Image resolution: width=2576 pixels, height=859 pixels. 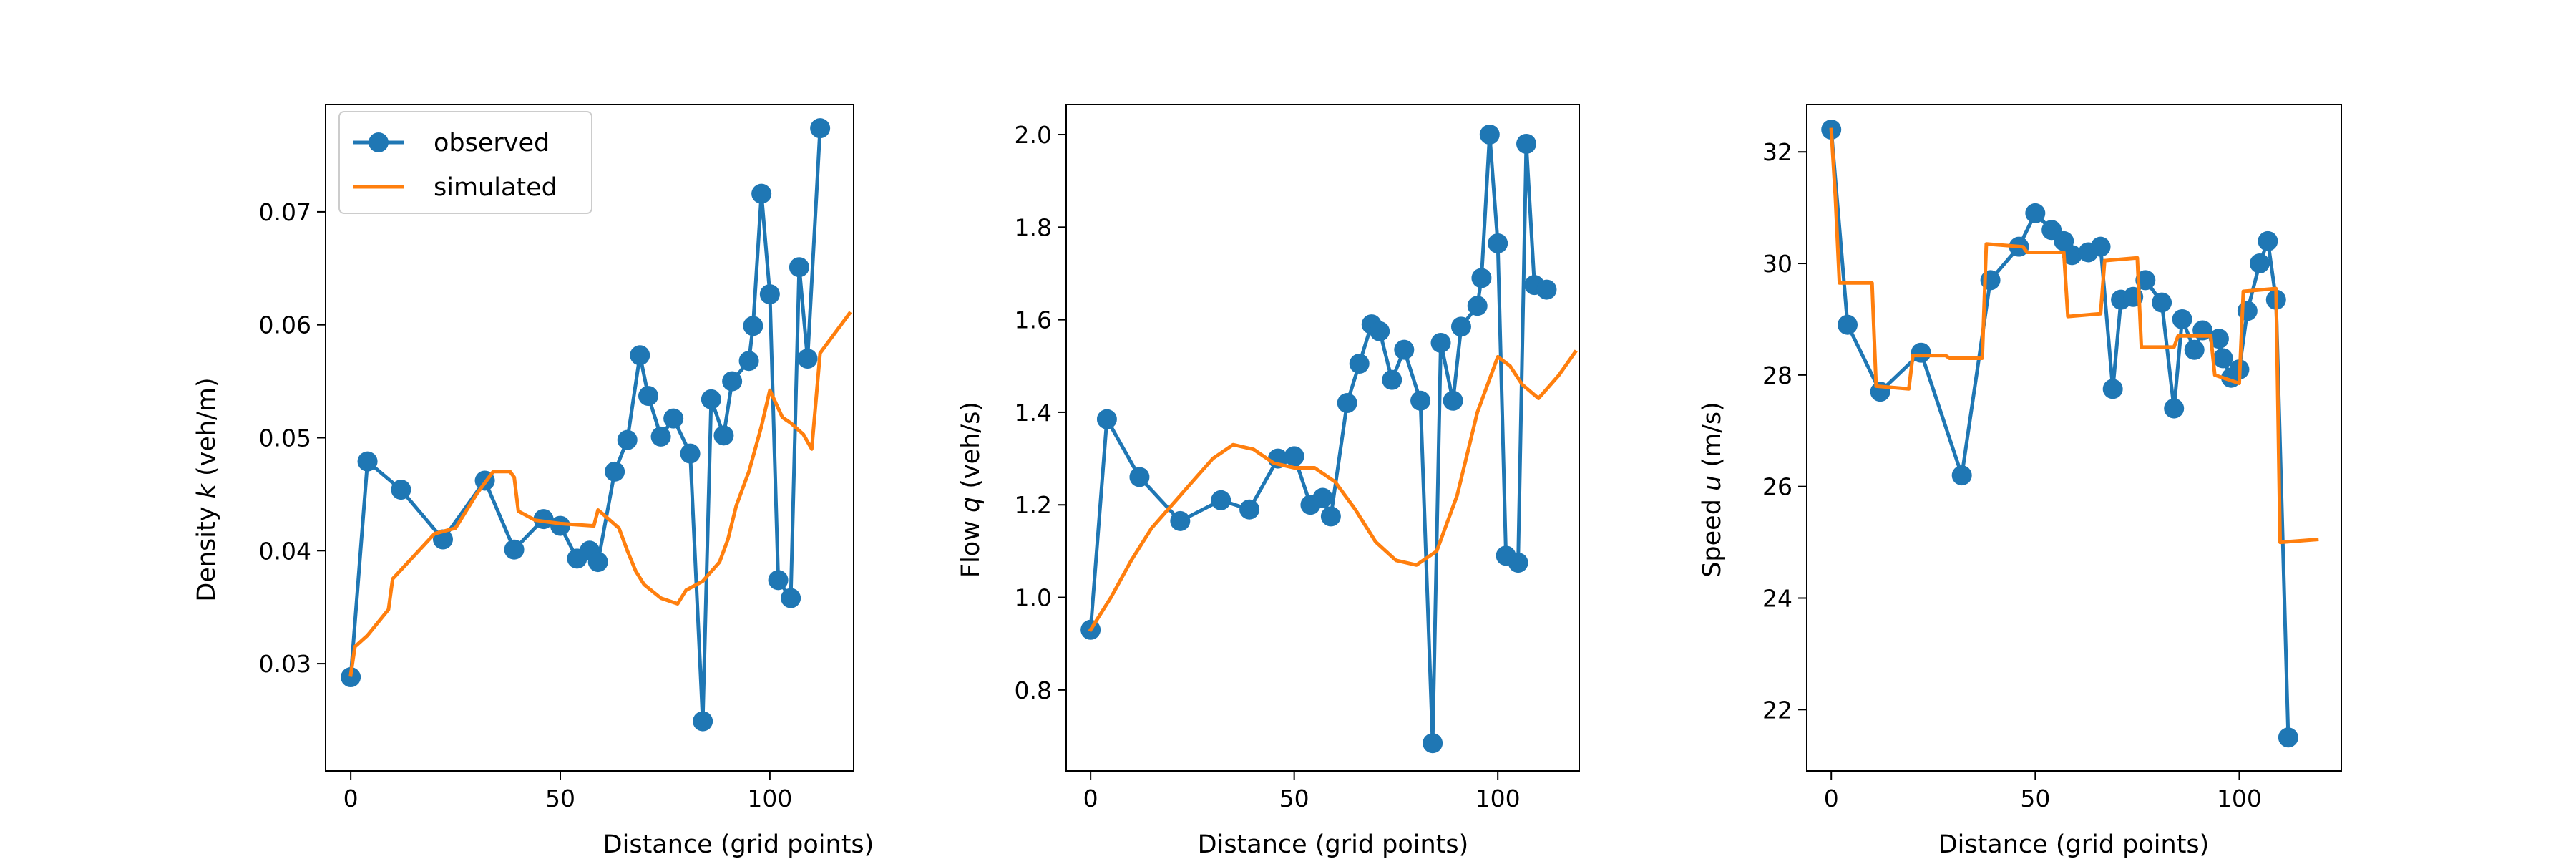 I want to click on flow-y-axis-label: Flow q (veh/s), so click(x=971, y=490).